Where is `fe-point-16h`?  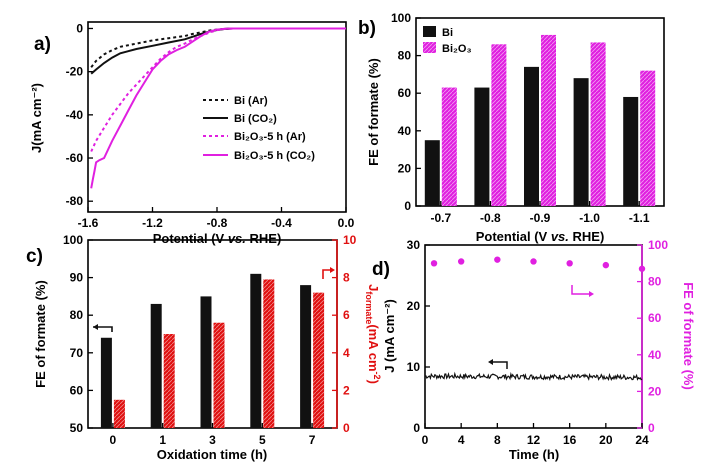 fe-point-16h is located at coordinates (569, 263).